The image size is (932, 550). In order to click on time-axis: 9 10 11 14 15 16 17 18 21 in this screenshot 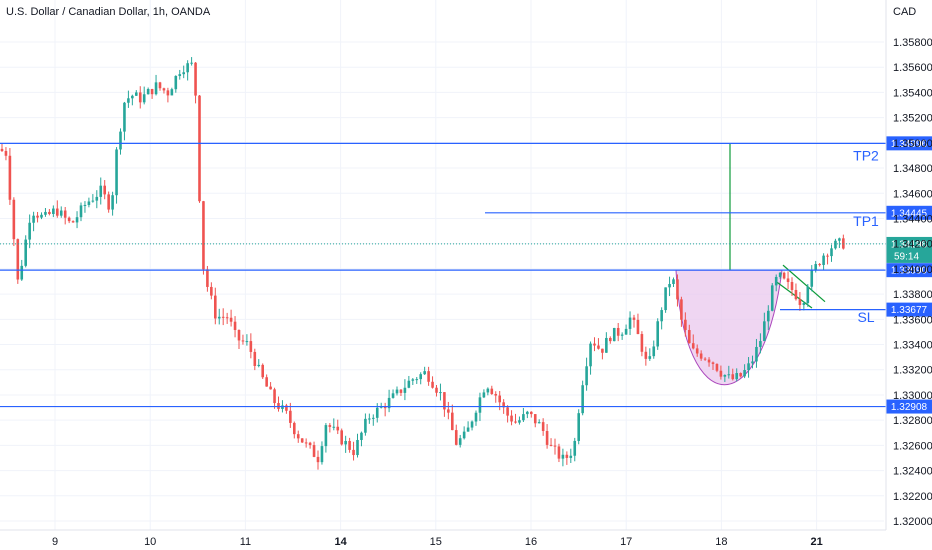, I will do `click(443, 538)`.